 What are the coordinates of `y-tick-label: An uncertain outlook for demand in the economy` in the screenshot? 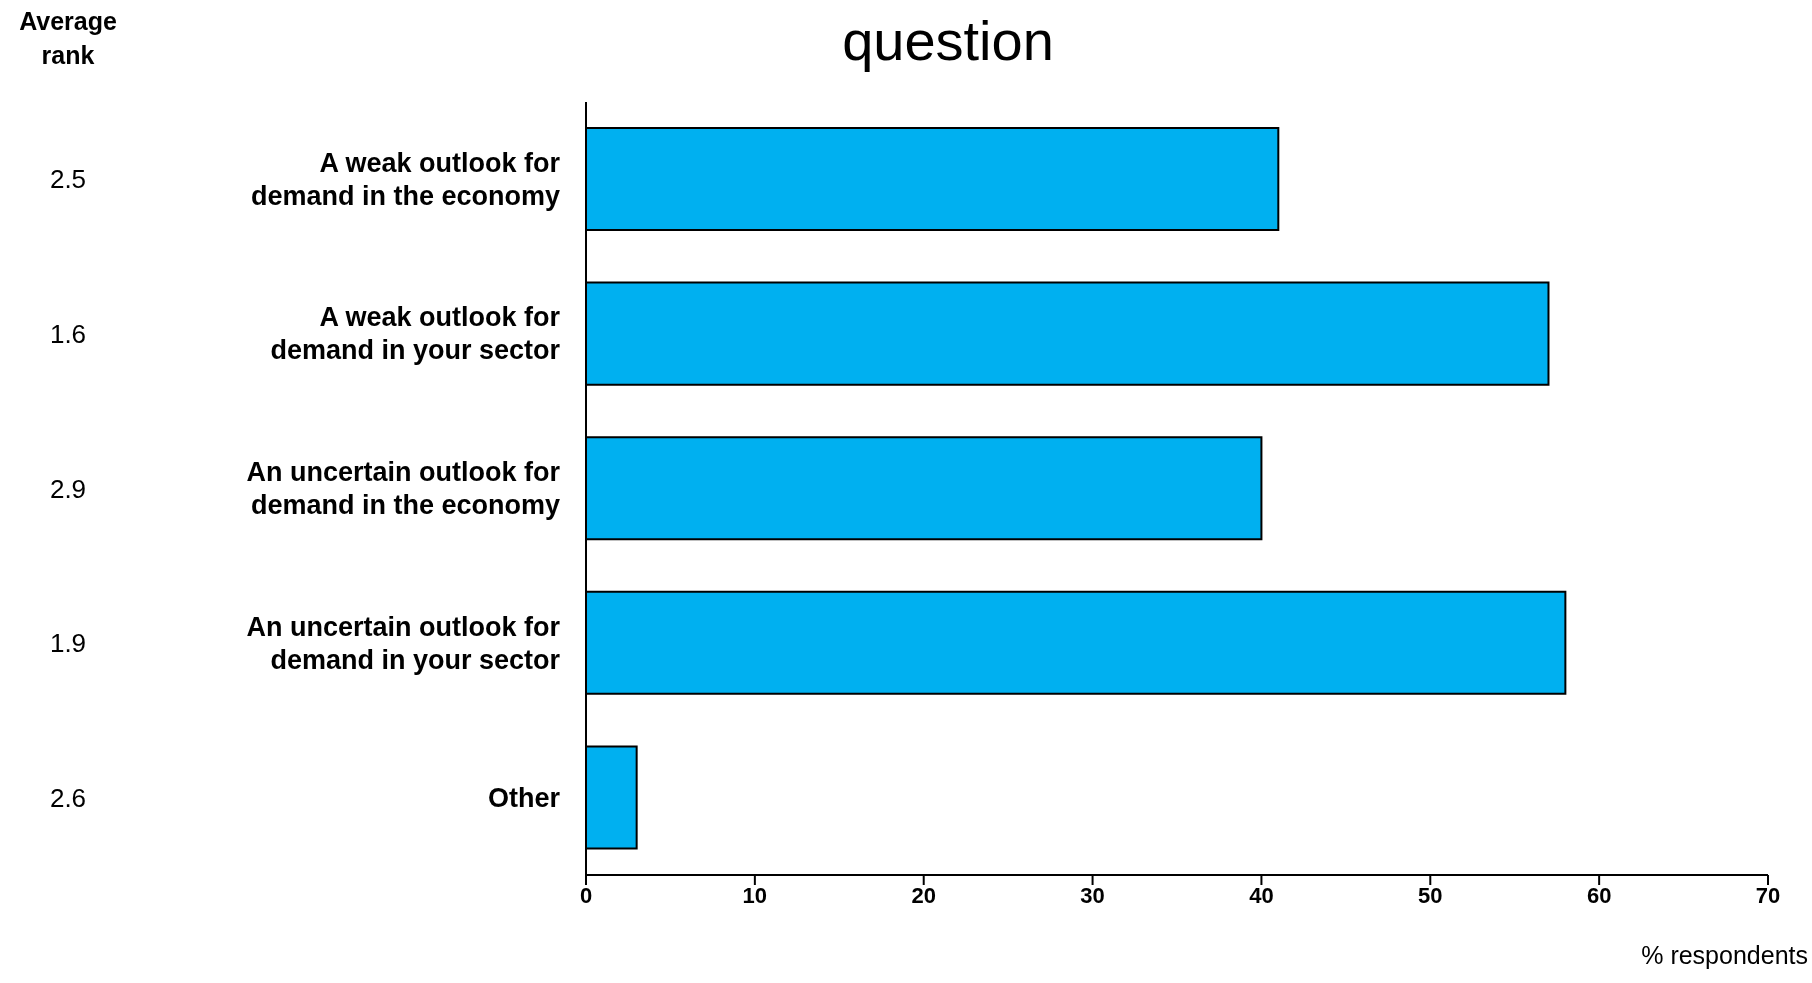 It's located at (403, 488).